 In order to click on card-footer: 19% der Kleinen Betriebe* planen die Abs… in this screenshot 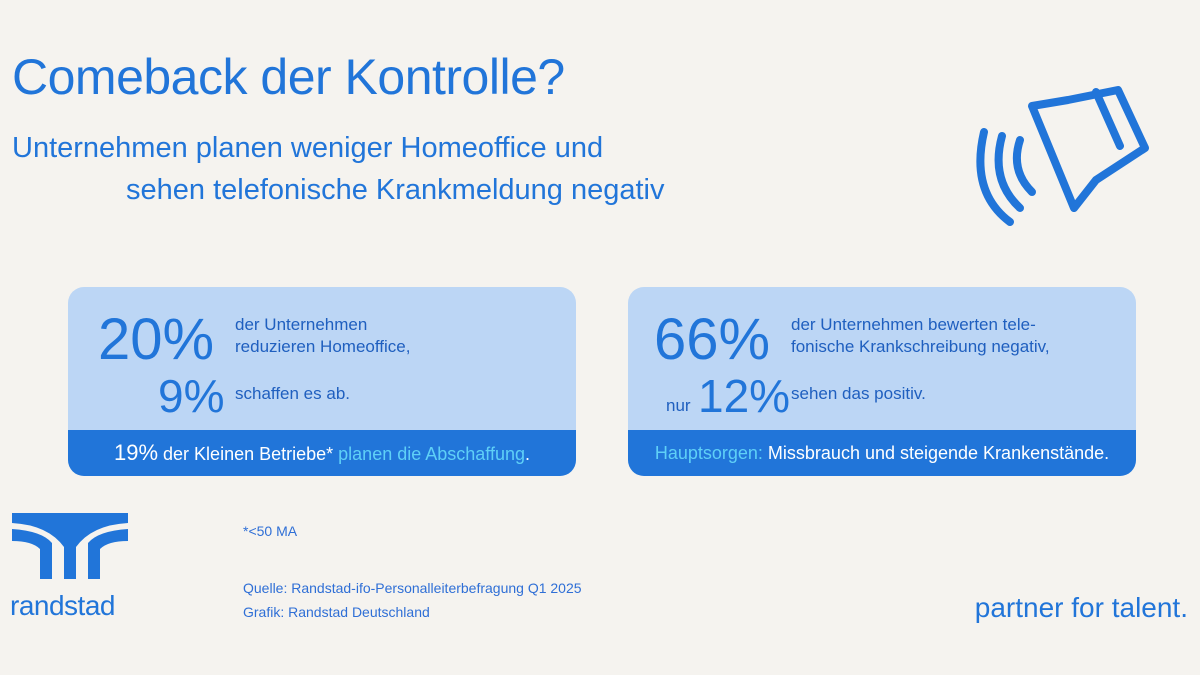, I will do `click(322, 453)`.